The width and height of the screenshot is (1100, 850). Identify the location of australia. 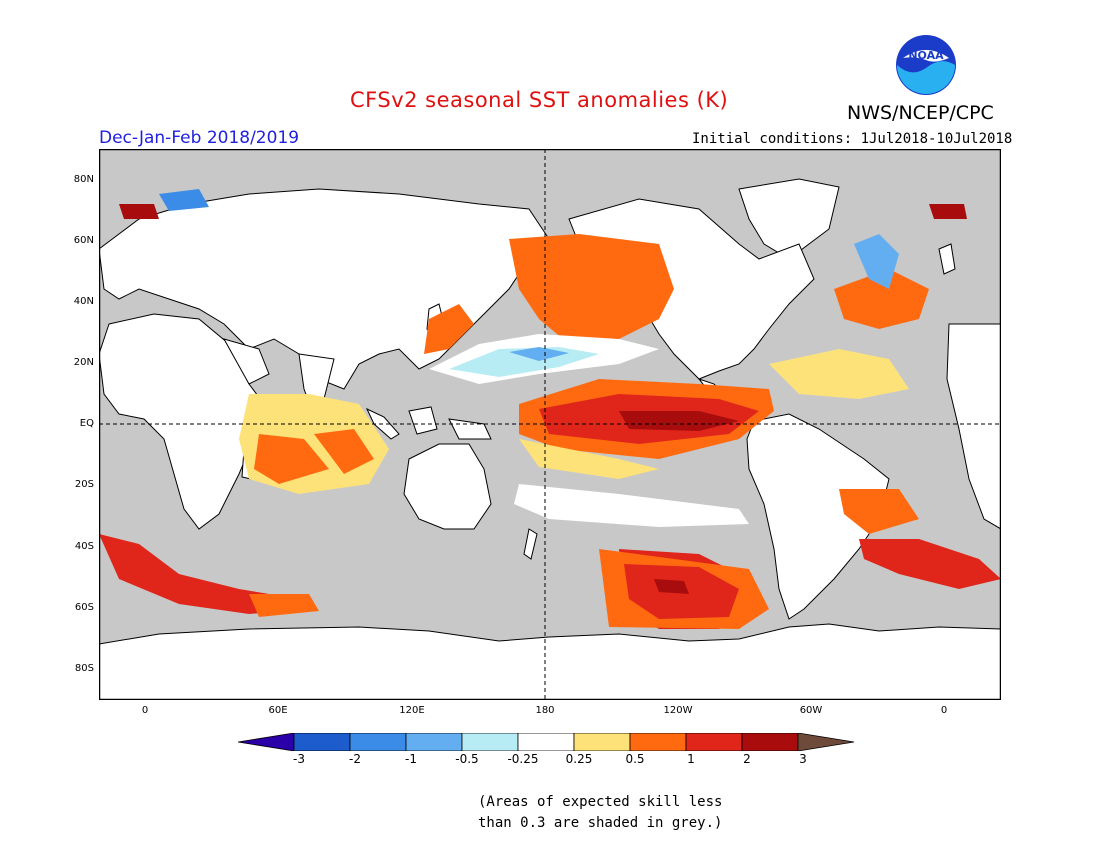
(447, 486).